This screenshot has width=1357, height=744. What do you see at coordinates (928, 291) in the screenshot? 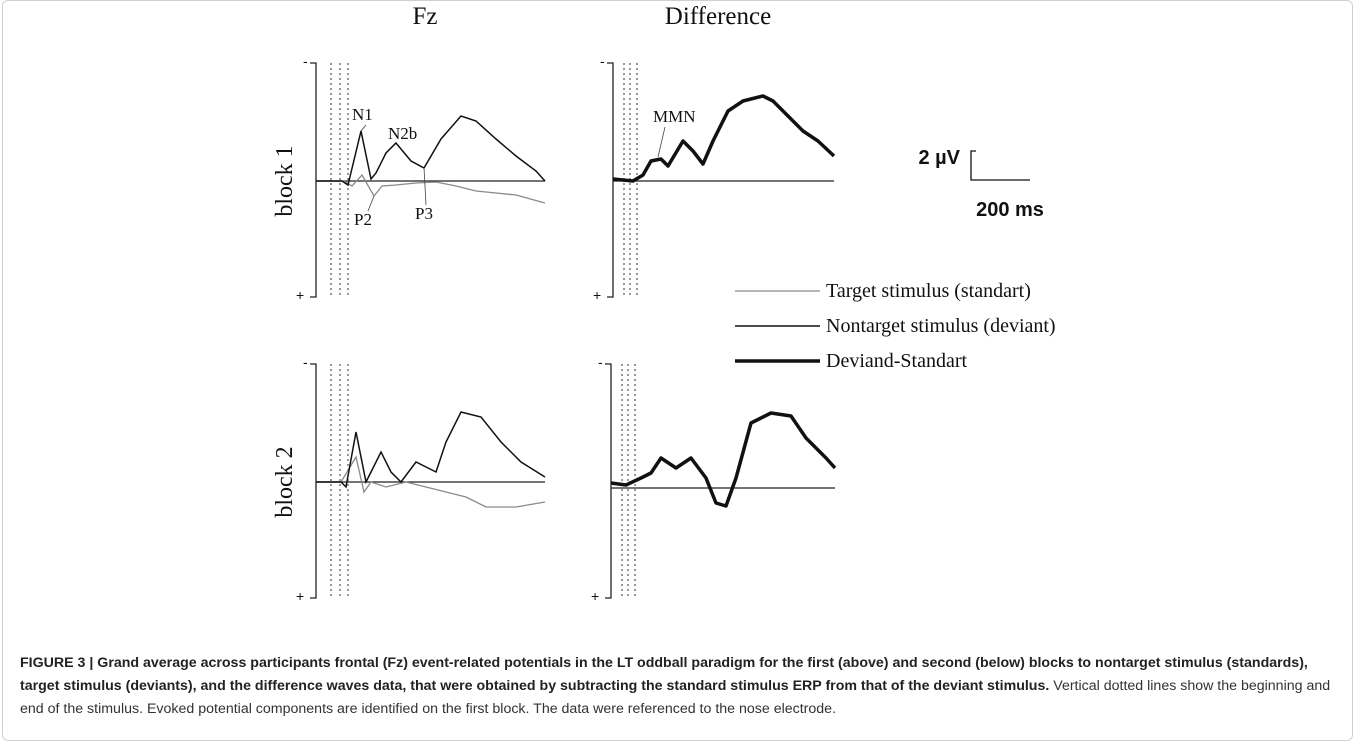
I see `legend-label: Target stimulus (standart)` at bounding box center [928, 291].